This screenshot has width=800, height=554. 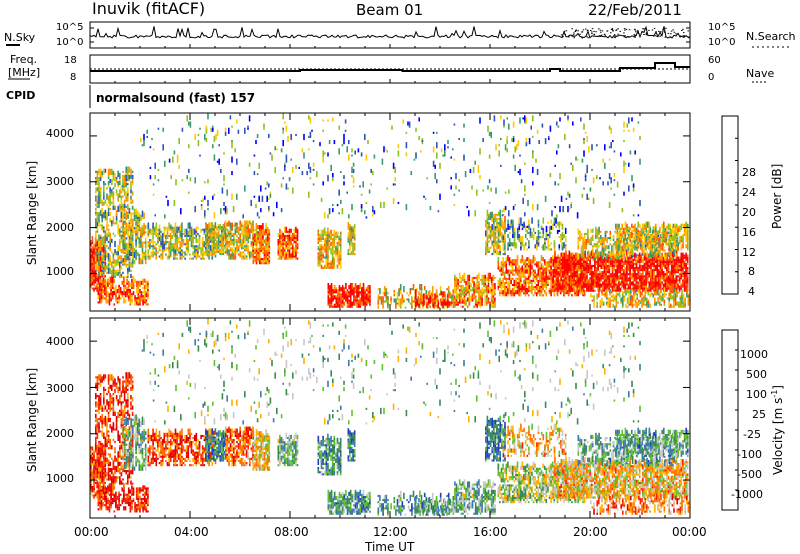 What do you see at coordinates (749, 252) in the screenshot?
I see `power-cbar-tick: 12` at bounding box center [749, 252].